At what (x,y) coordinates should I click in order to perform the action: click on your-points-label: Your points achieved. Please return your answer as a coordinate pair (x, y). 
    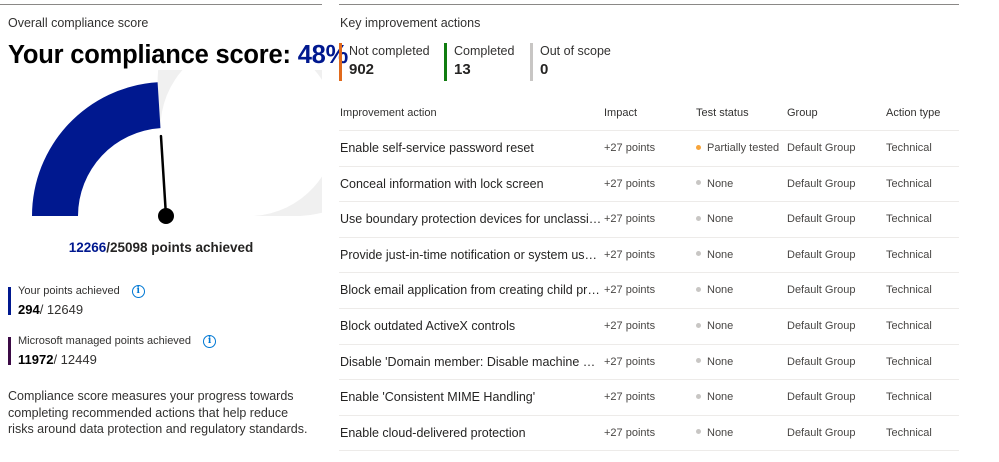
    Looking at the image, I should click on (69, 291).